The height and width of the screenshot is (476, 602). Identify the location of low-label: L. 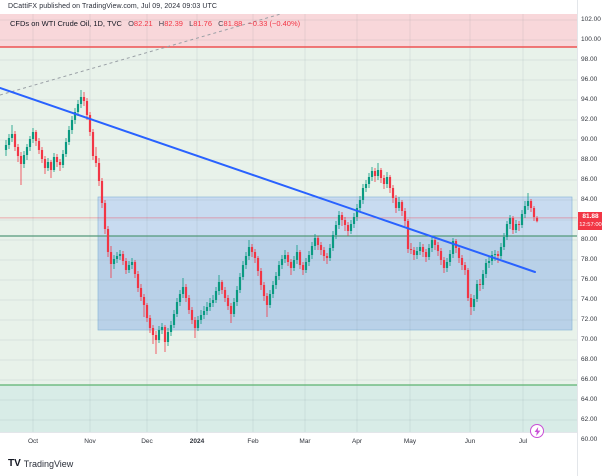
(191, 23).